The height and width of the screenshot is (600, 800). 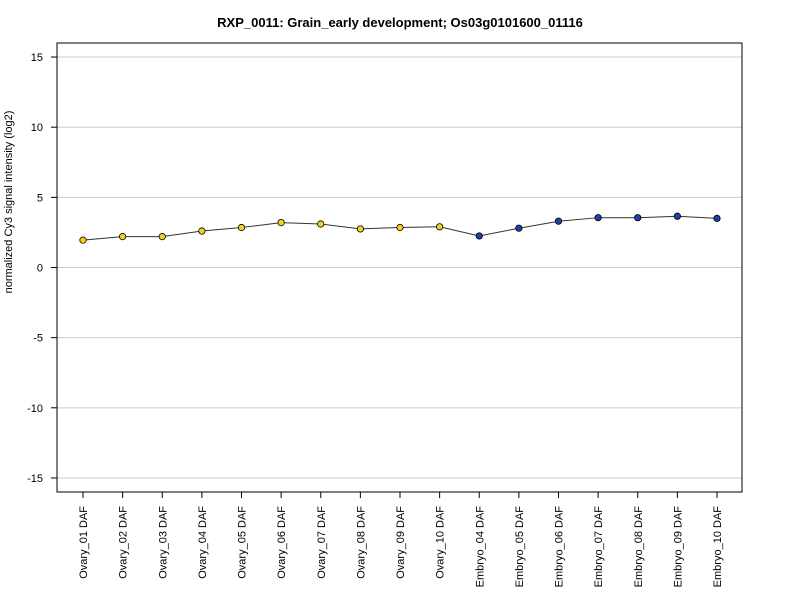 I want to click on x-tick-label: Embryo_04 DAF, so click(x=480, y=547).